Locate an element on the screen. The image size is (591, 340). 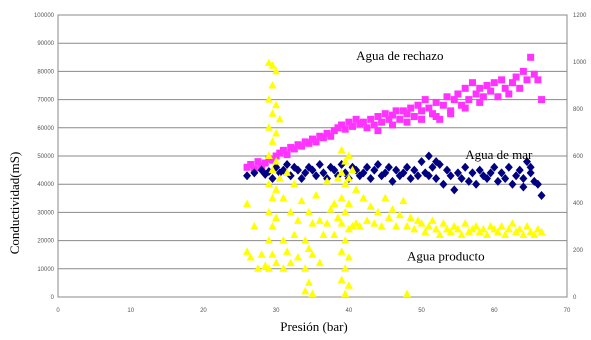
y-tick-label: 30000 is located at coordinates (45, 213).